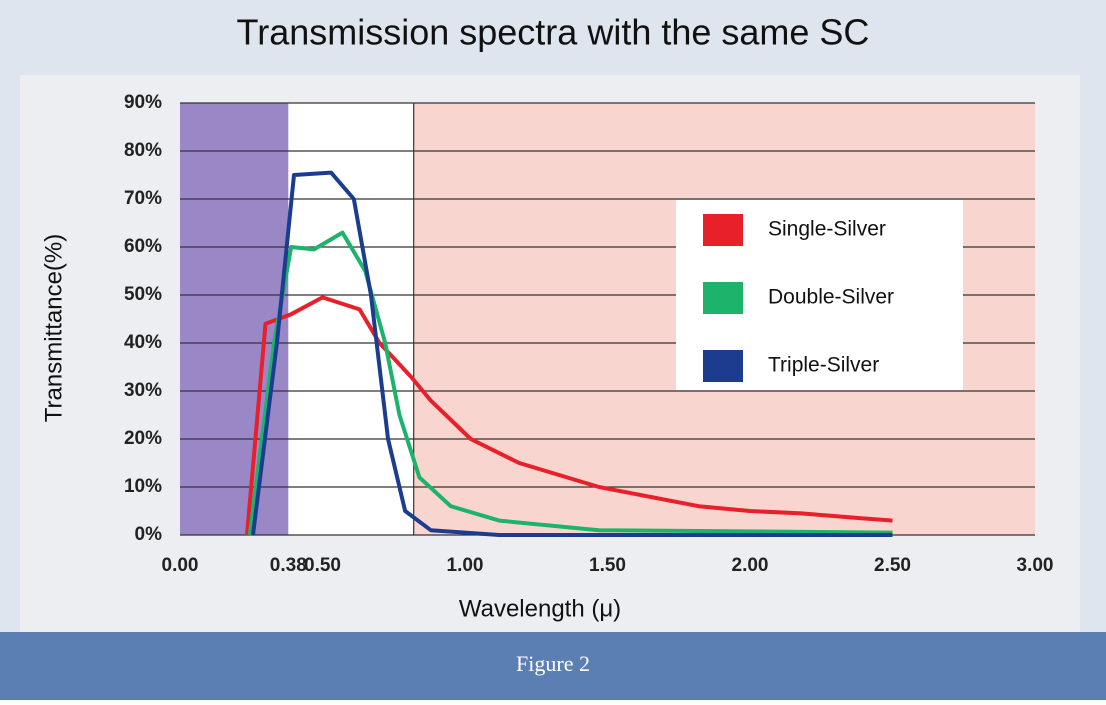 This screenshot has height=705, width=1106. Describe the element at coordinates (827, 229) in the screenshot. I see `legend-label: Single-Silver` at that location.